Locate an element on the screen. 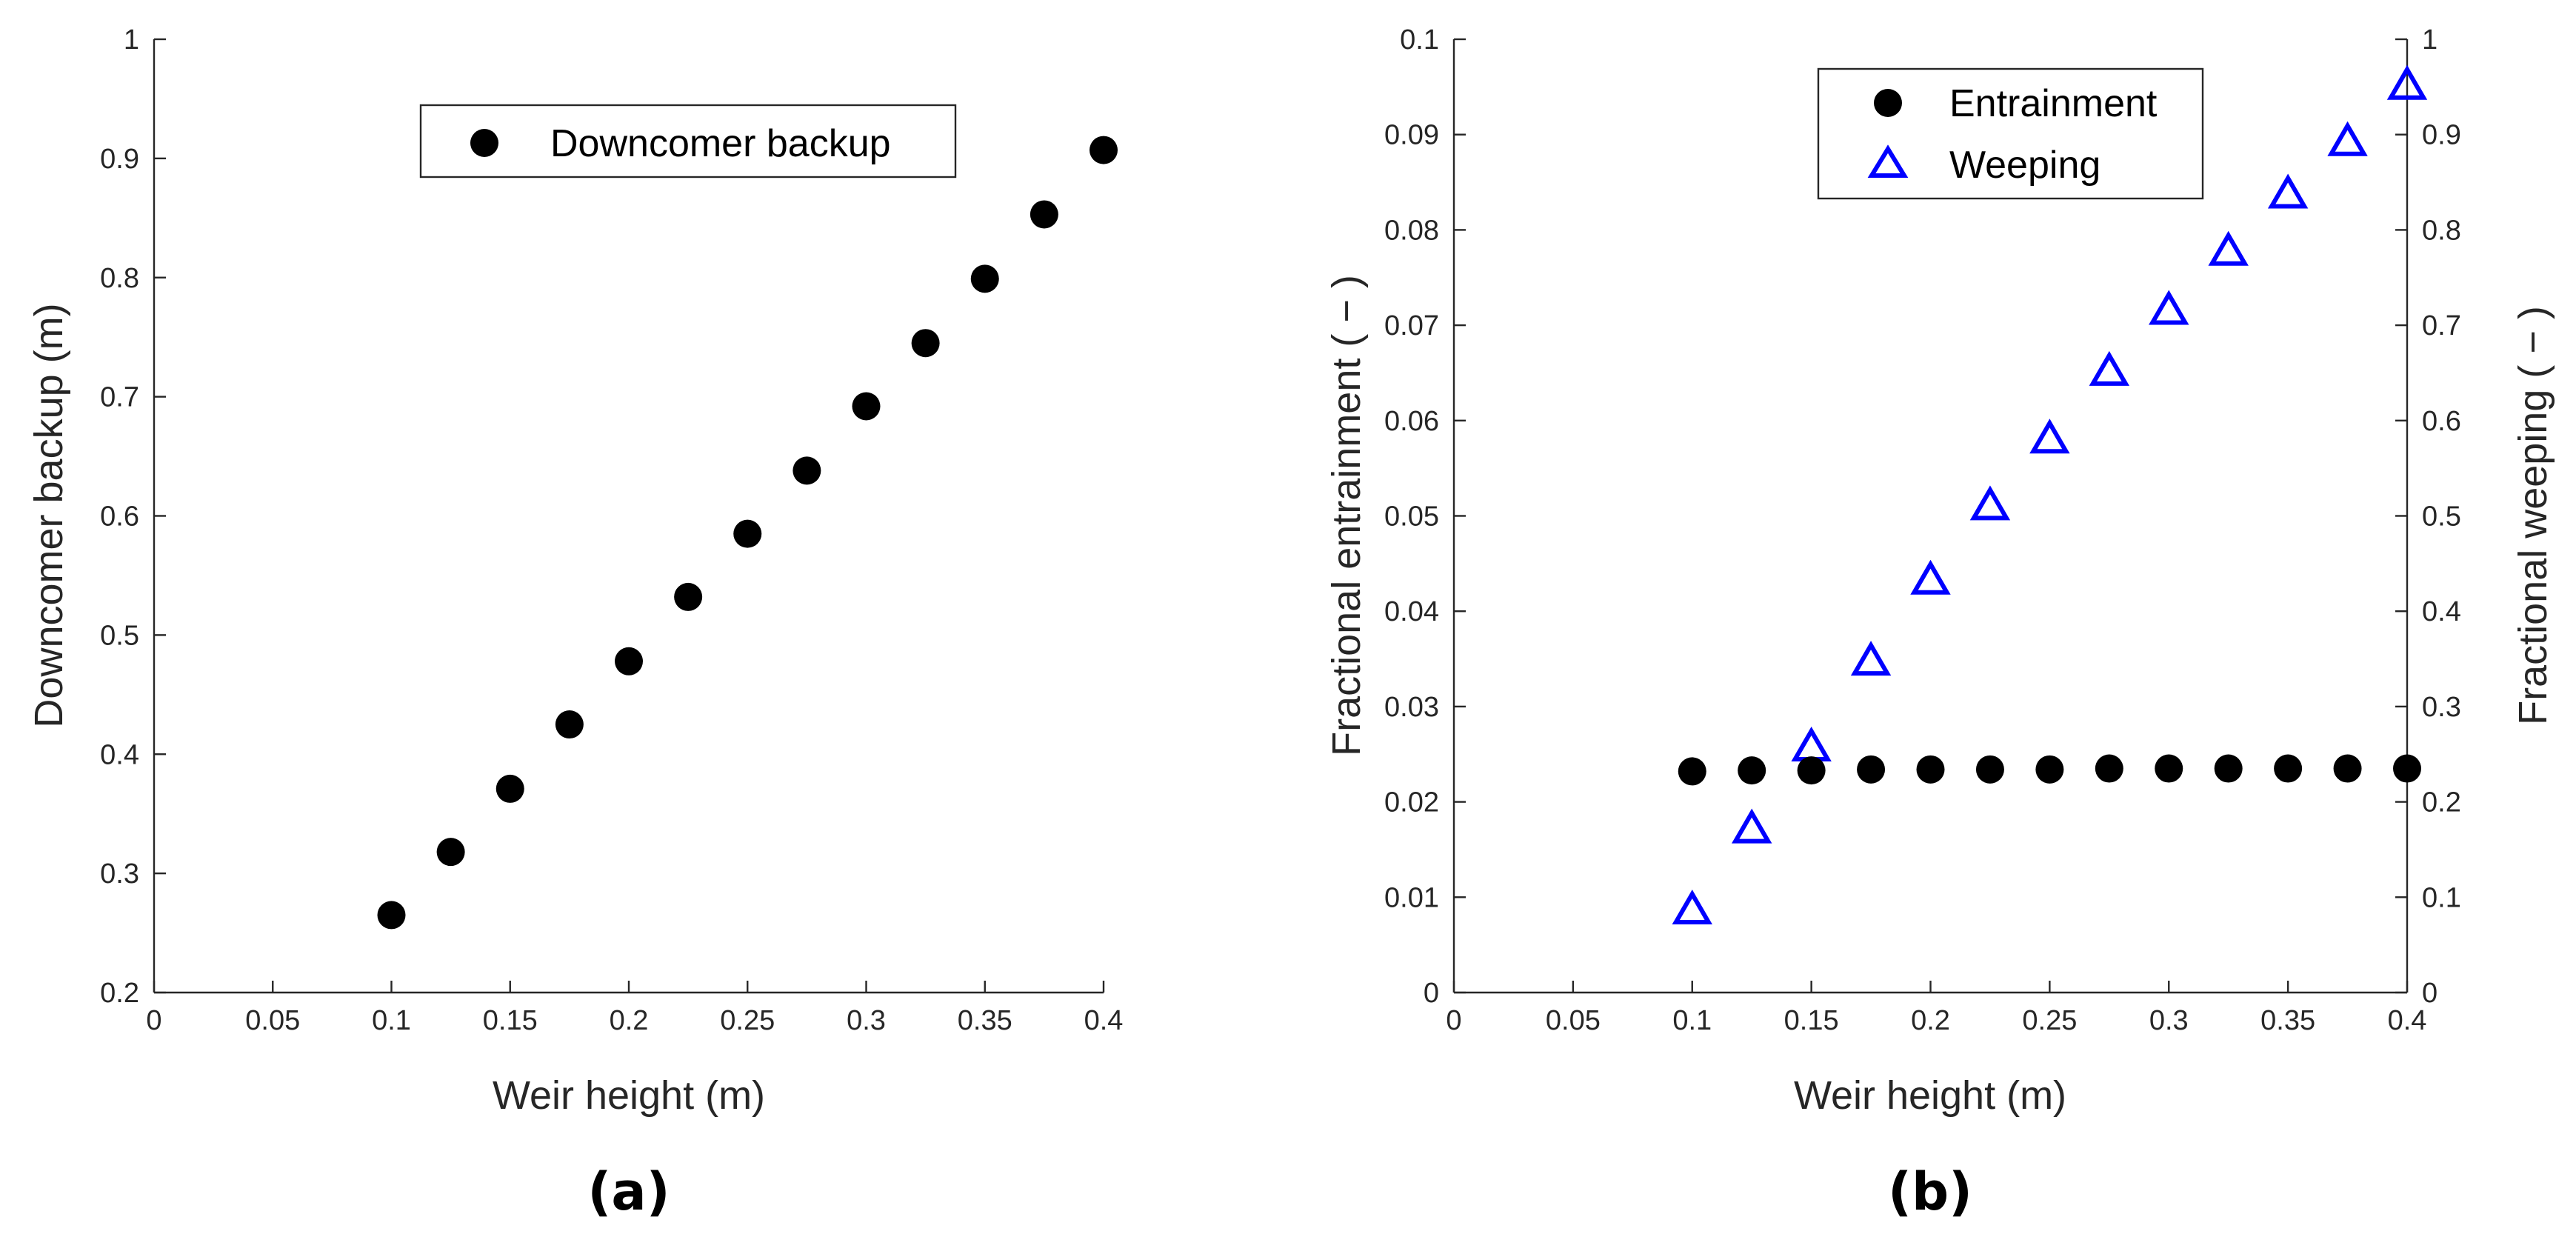 The width and height of the screenshot is (2576, 1234). panel-a-legend-box is located at coordinates (688, 141).